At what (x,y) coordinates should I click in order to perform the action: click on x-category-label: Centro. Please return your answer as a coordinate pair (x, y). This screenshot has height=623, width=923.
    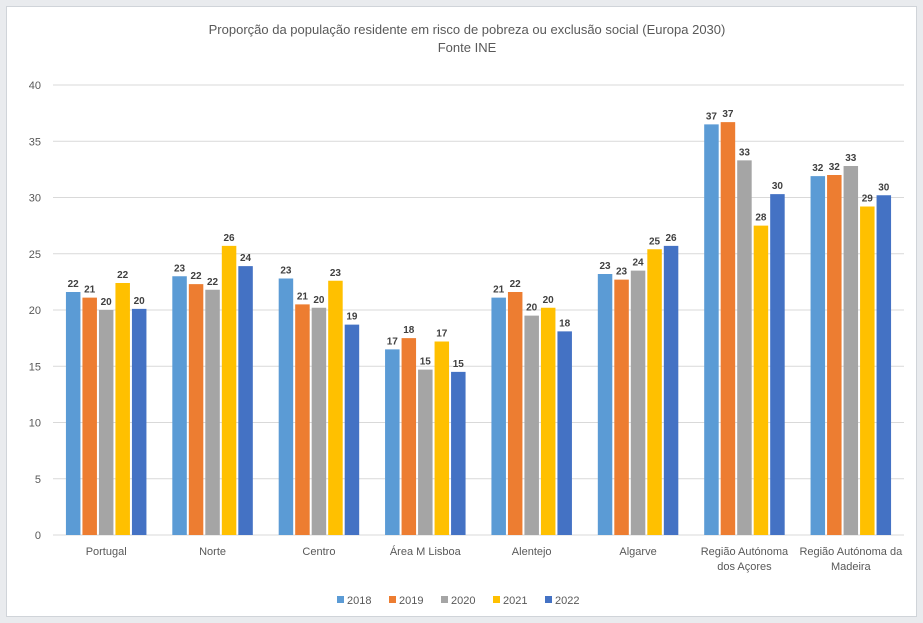
    Looking at the image, I should click on (318, 552).